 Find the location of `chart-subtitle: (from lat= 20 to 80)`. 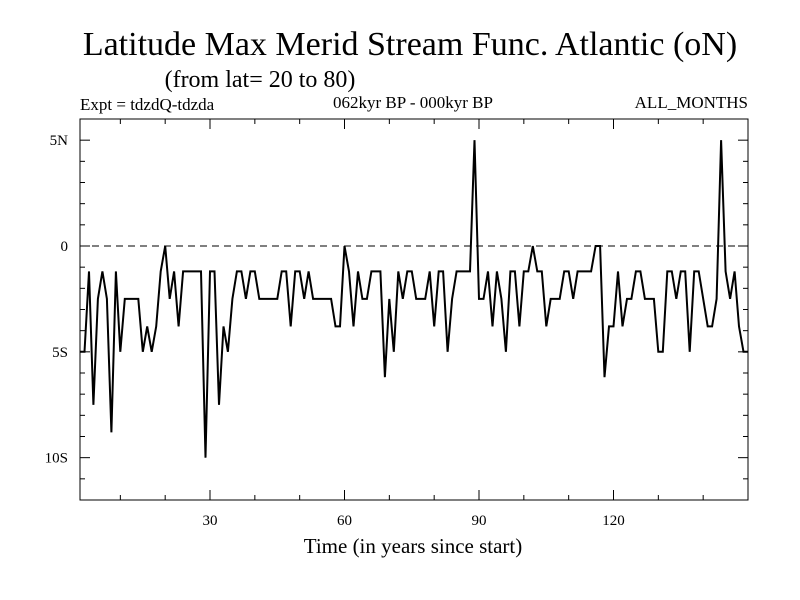

chart-subtitle: (from lat= 20 to 80) is located at coordinates (260, 80).